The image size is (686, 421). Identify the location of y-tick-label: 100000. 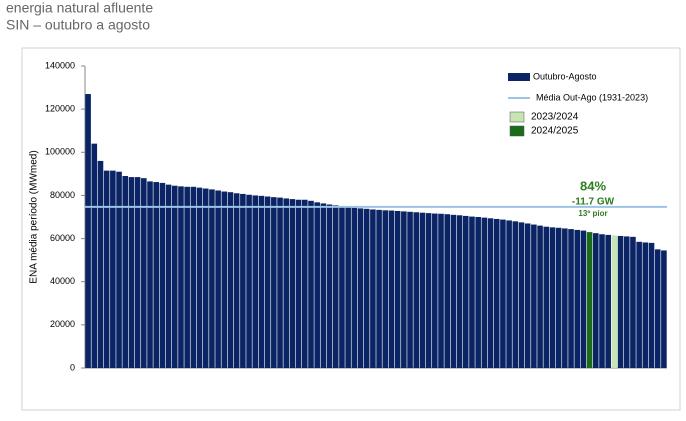
(60, 152).